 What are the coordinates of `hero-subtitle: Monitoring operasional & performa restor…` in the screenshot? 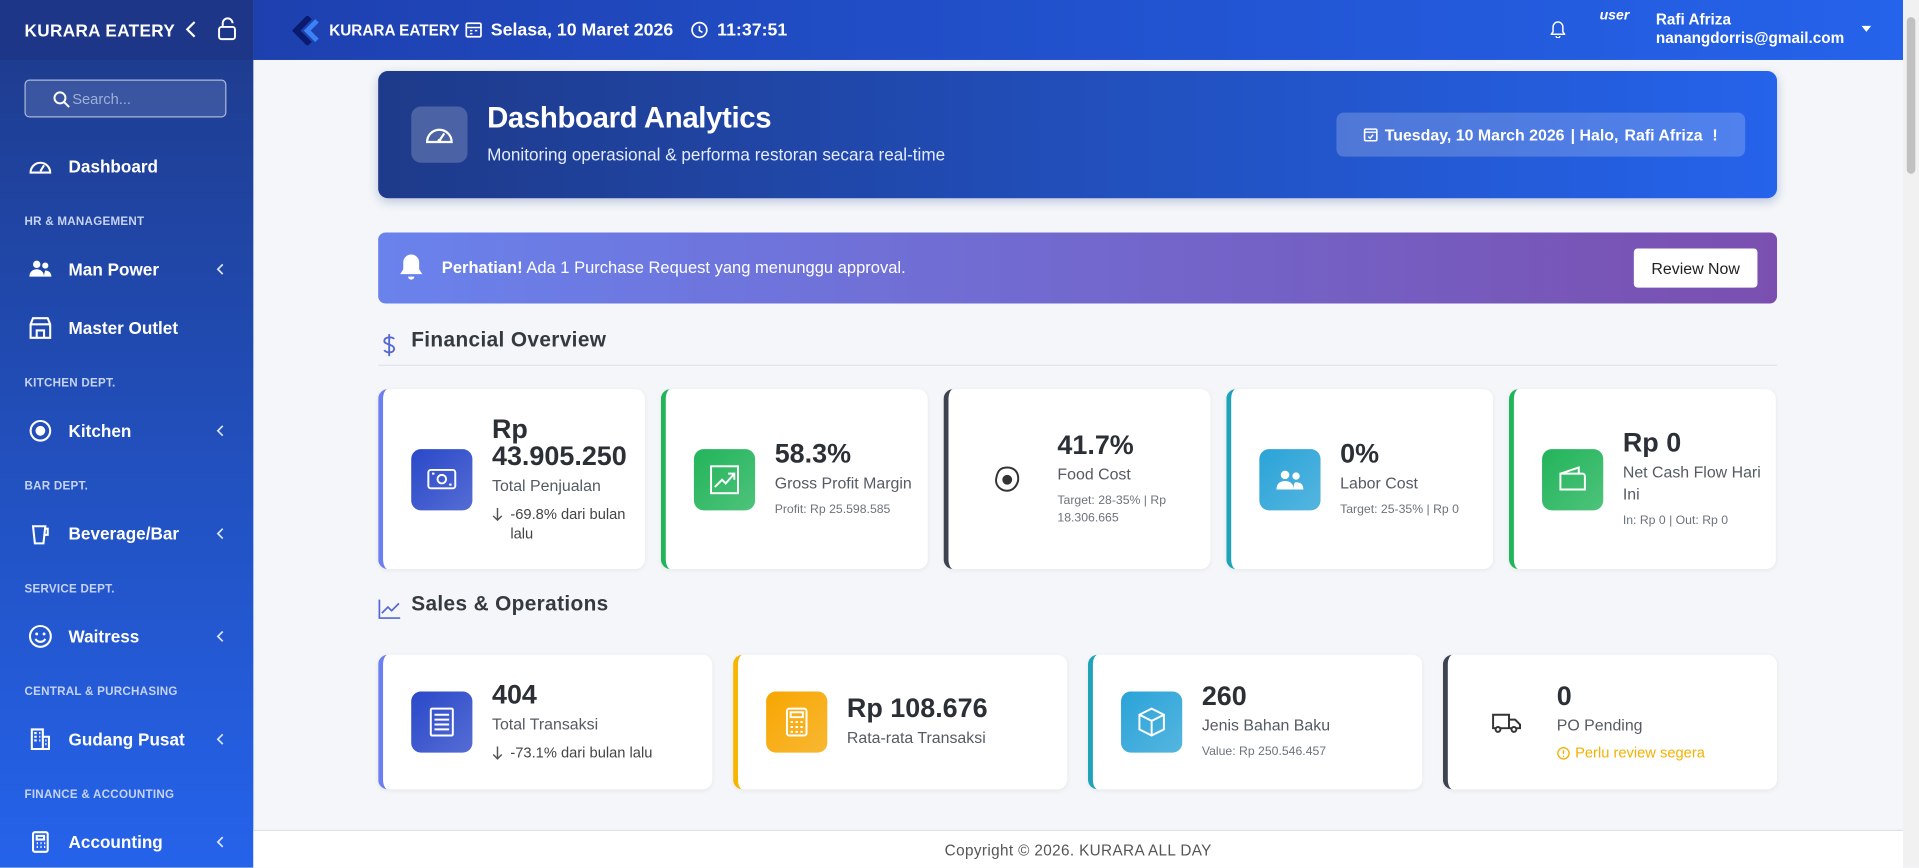 It's located at (716, 154).